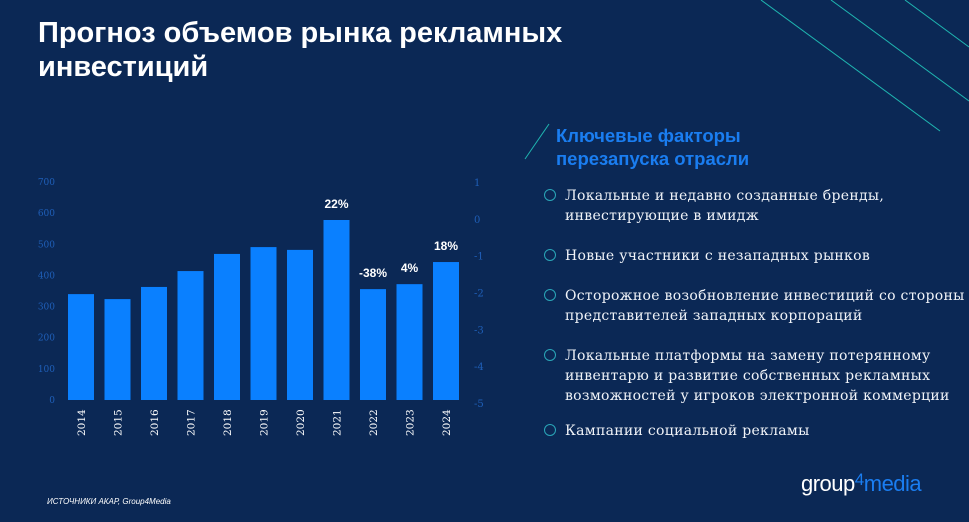  I want to click on y-tick-label: 100, so click(46, 370).